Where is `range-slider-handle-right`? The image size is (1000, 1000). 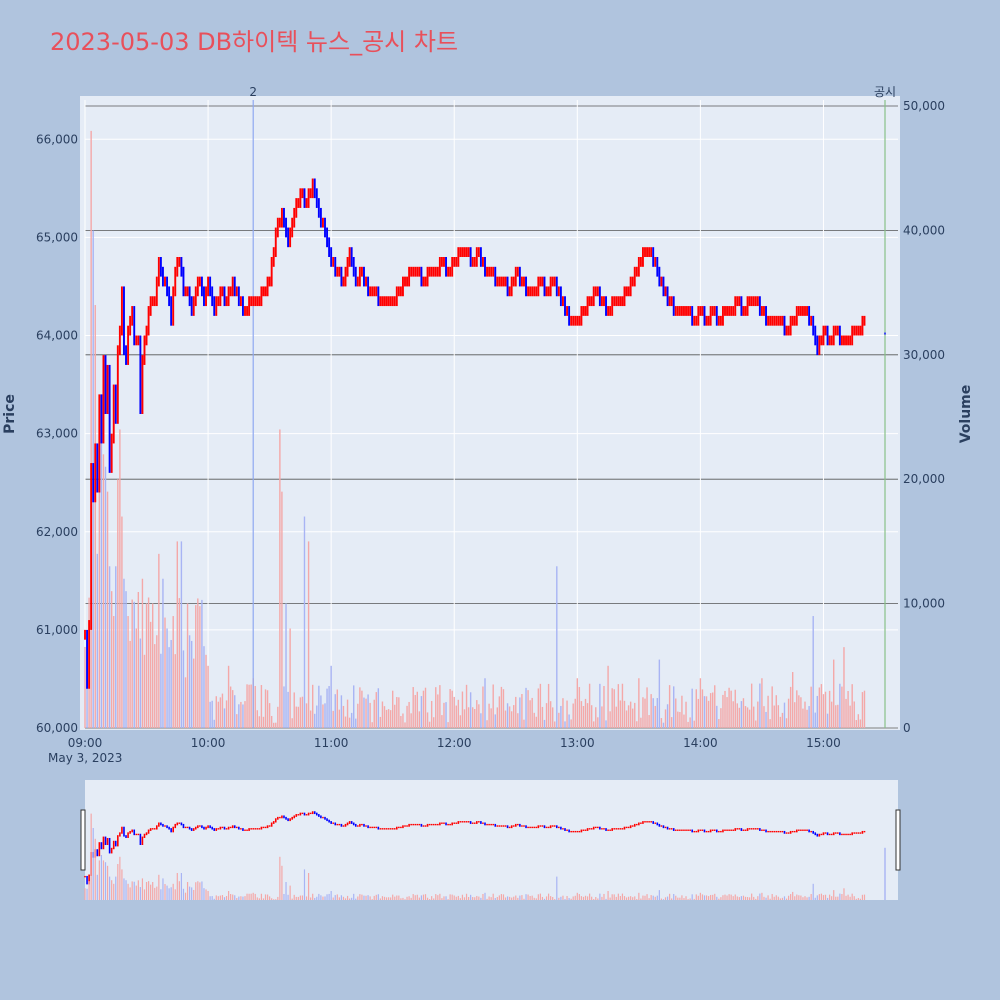 range-slider-handle-right is located at coordinates (898, 840).